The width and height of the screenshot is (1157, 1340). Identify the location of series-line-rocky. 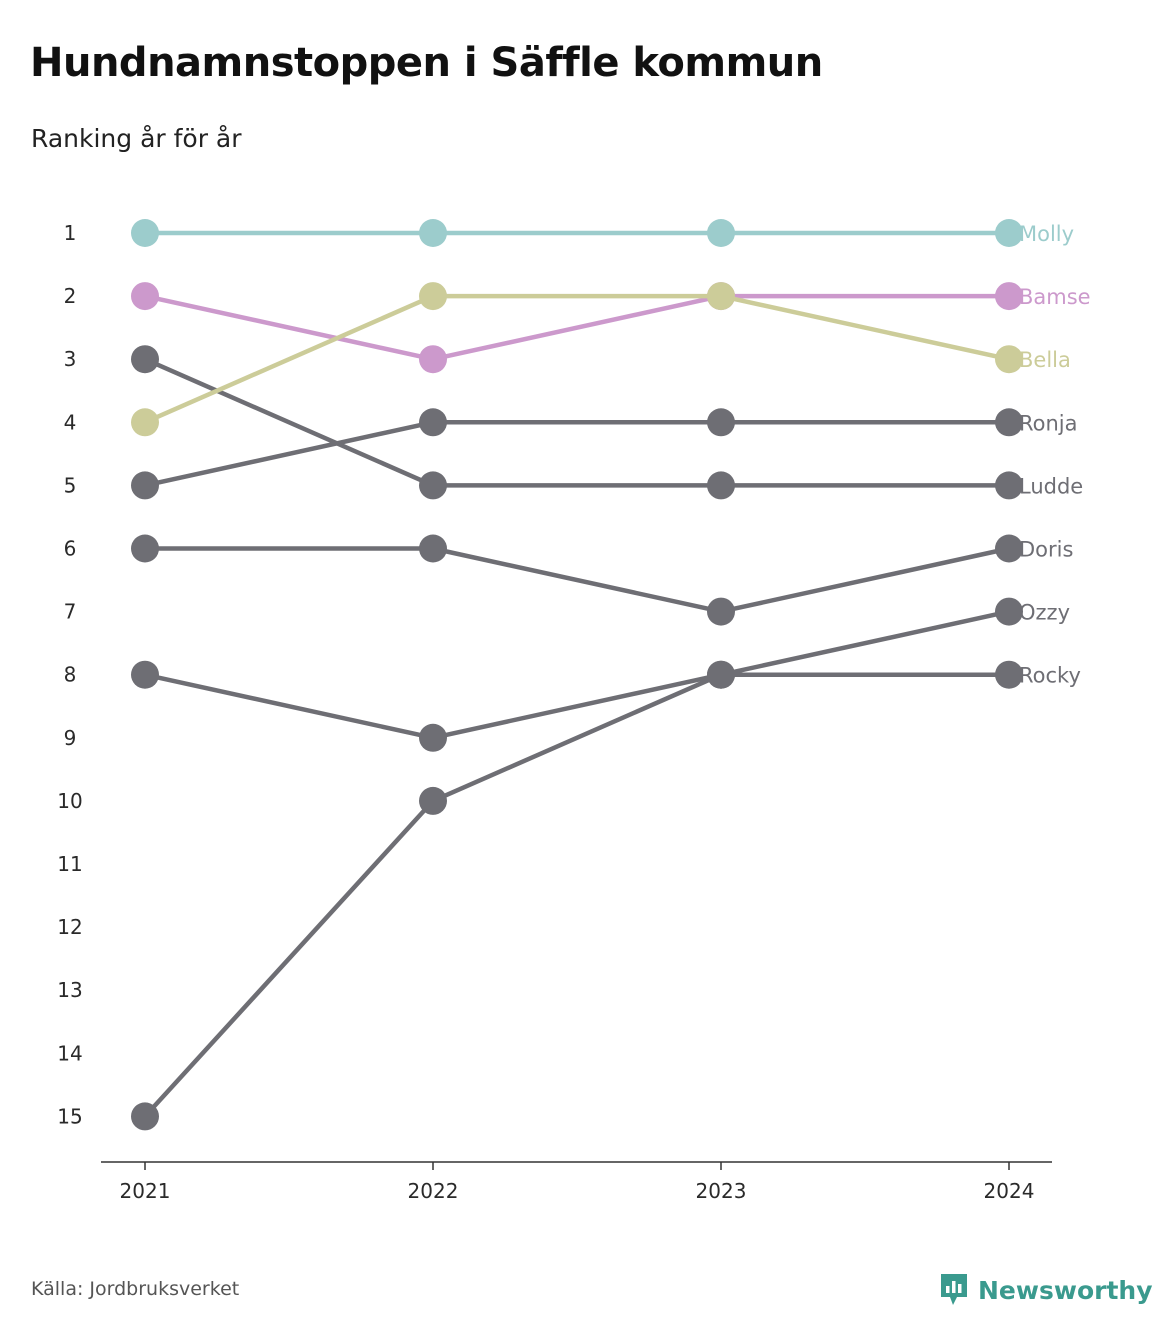
(576, 706).